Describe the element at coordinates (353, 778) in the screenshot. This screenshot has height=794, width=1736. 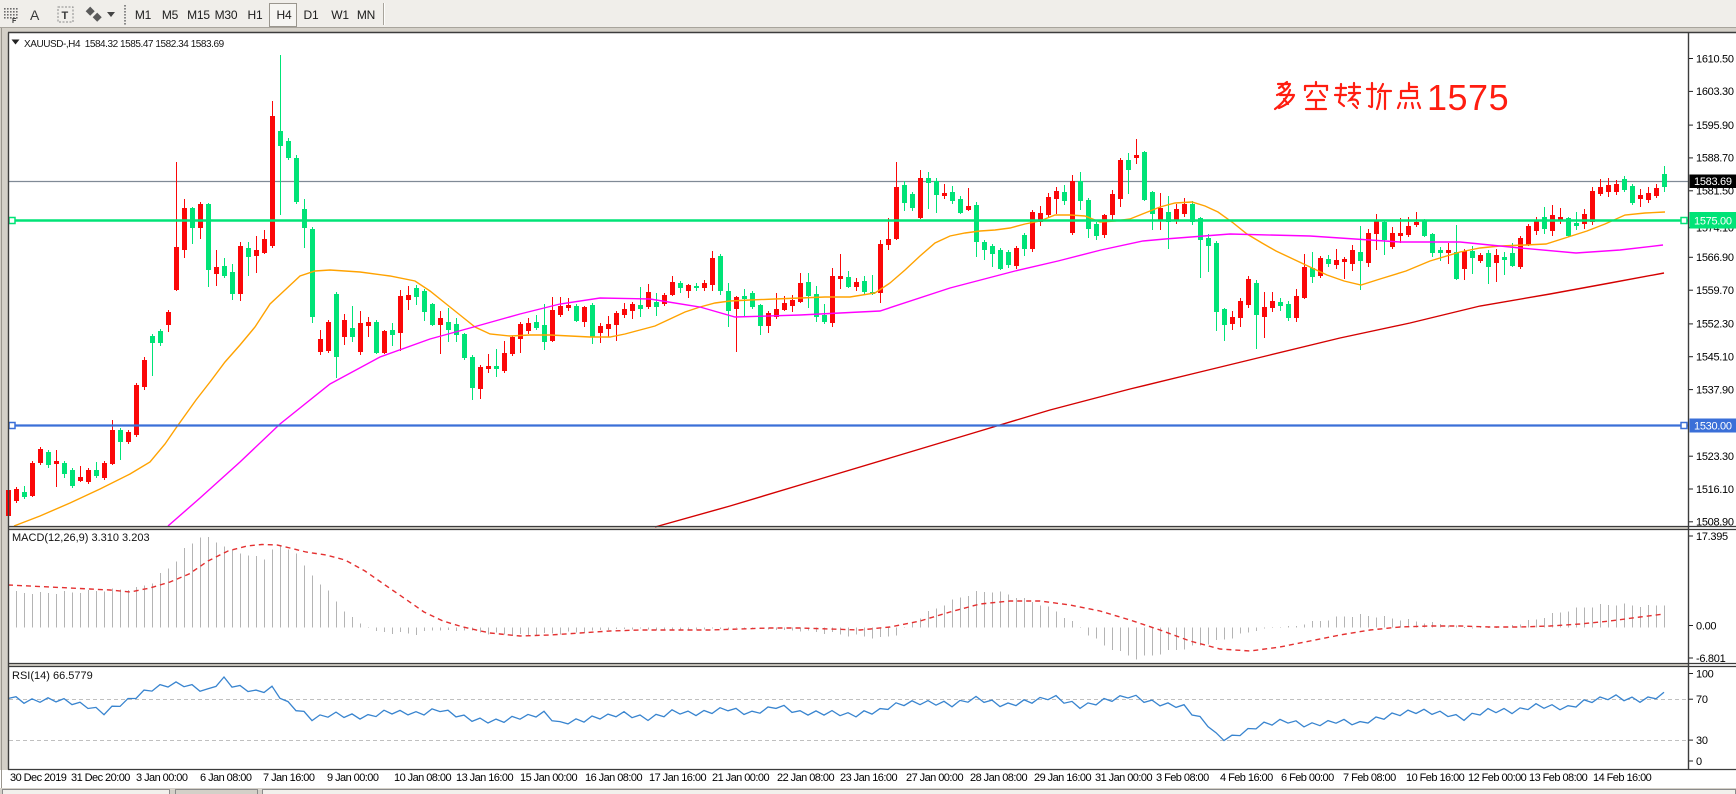
I see `svg-text: 9 Jan 00:00` at that location.